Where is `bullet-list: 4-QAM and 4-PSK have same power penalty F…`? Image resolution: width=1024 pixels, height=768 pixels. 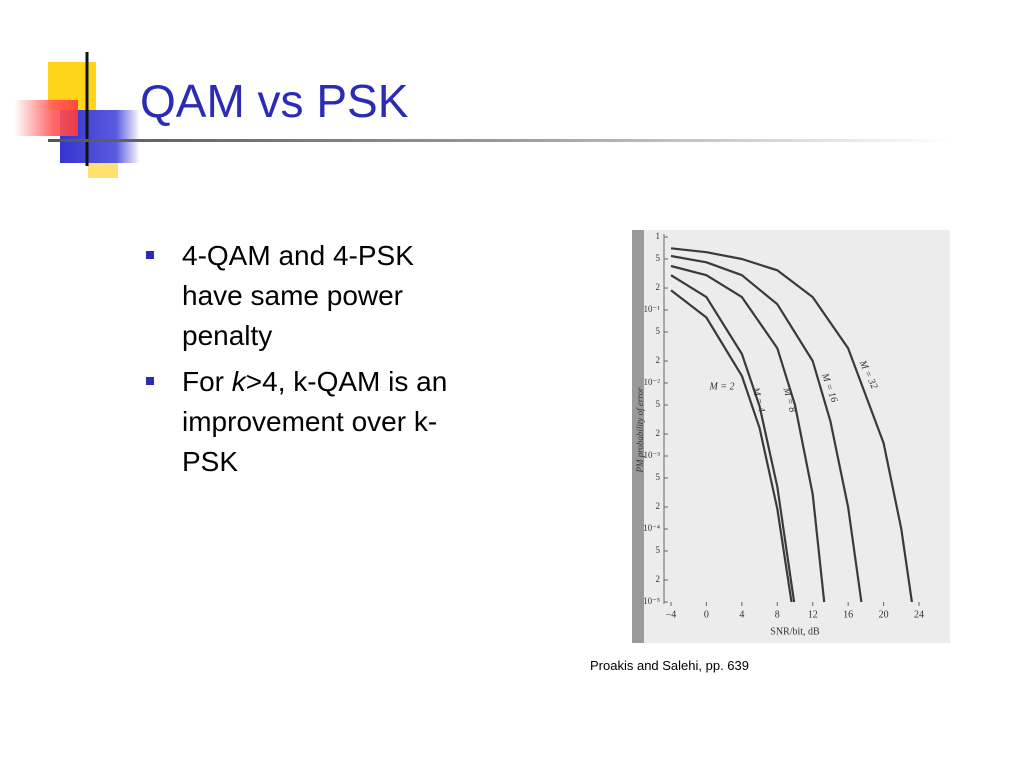
bullet-list: 4-QAM and 4-PSK have same power penalty F… is located at coordinates (316, 362).